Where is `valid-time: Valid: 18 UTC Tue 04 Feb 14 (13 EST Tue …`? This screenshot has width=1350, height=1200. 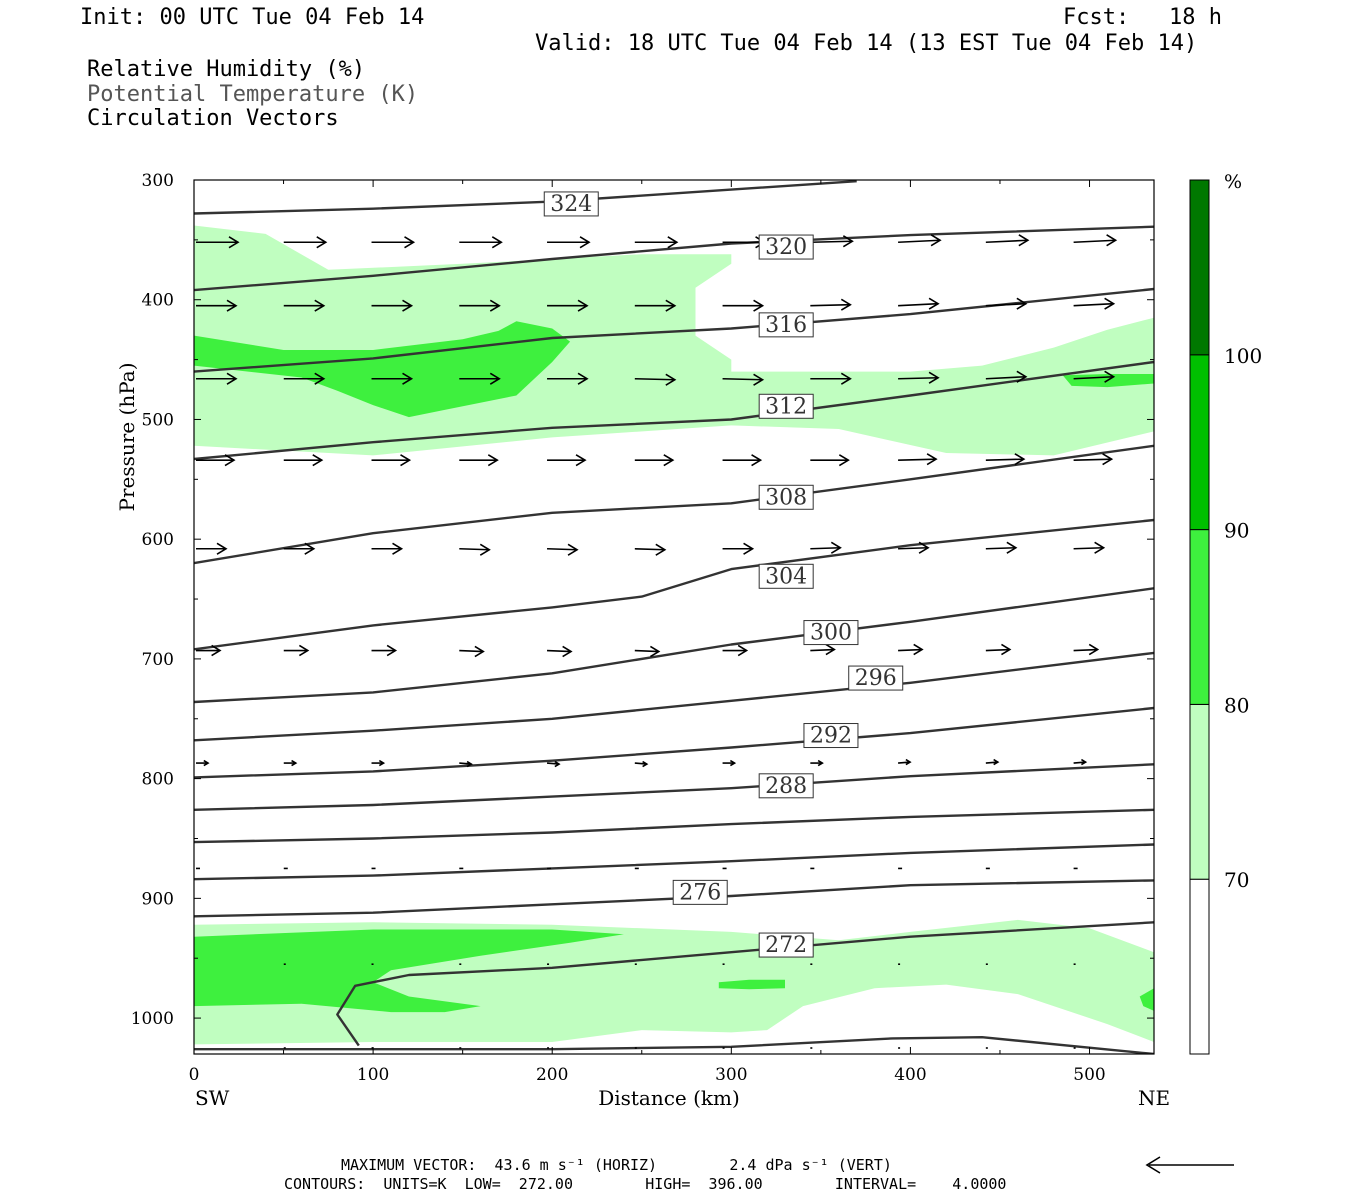 valid-time: Valid: 18 UTC Tue 04 Feb 14 (13 EST Tue … is located at coordinates (866, 43).